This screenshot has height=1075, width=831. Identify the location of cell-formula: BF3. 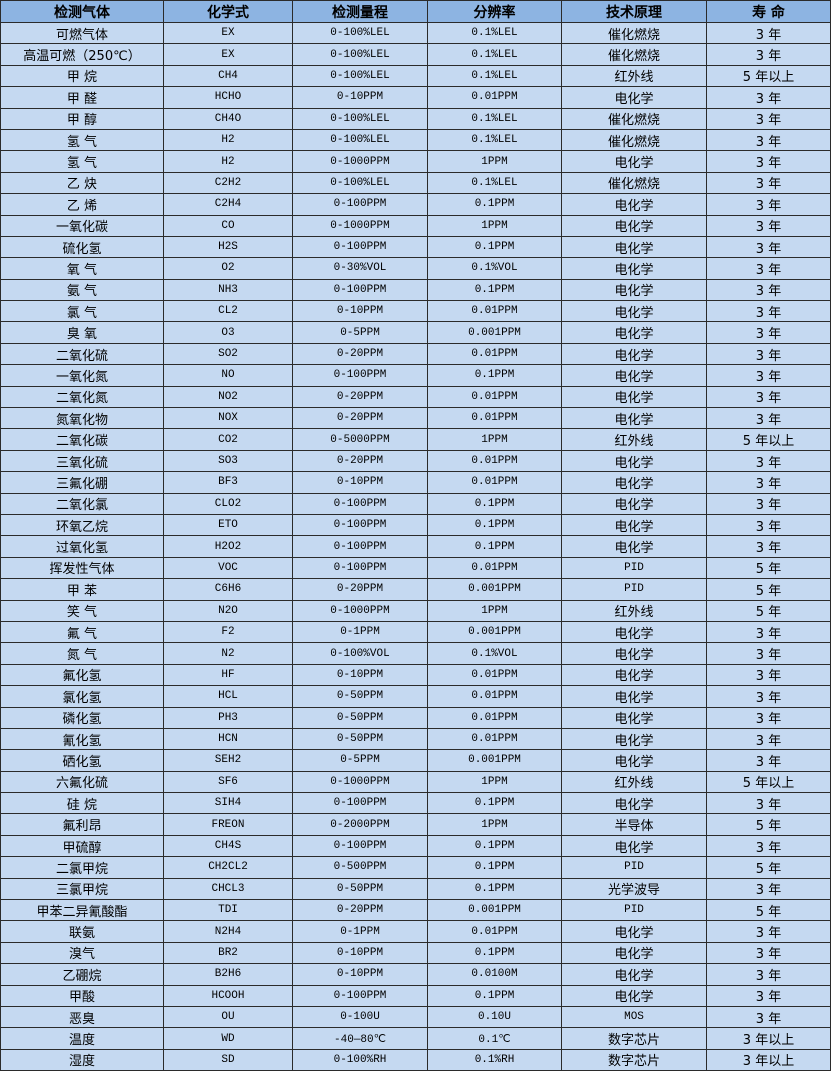
(228, 482).